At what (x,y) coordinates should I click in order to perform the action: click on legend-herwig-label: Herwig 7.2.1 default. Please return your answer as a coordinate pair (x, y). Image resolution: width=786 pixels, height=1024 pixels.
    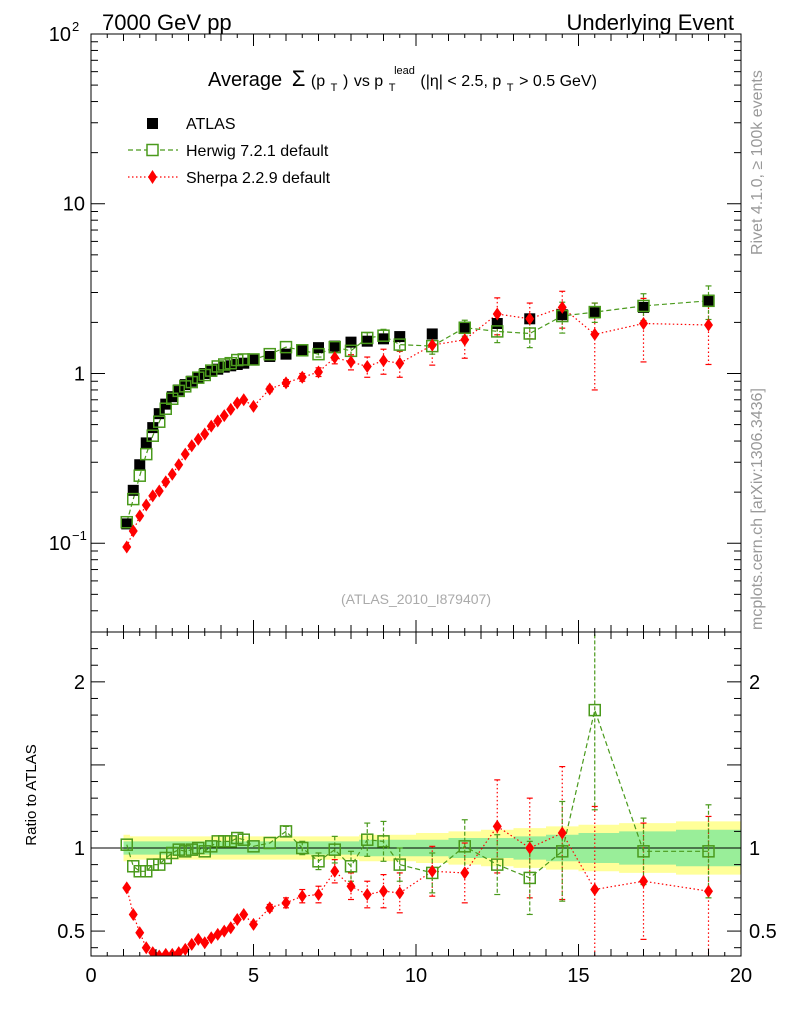
    Looking at the image, I should click on (257, 151).